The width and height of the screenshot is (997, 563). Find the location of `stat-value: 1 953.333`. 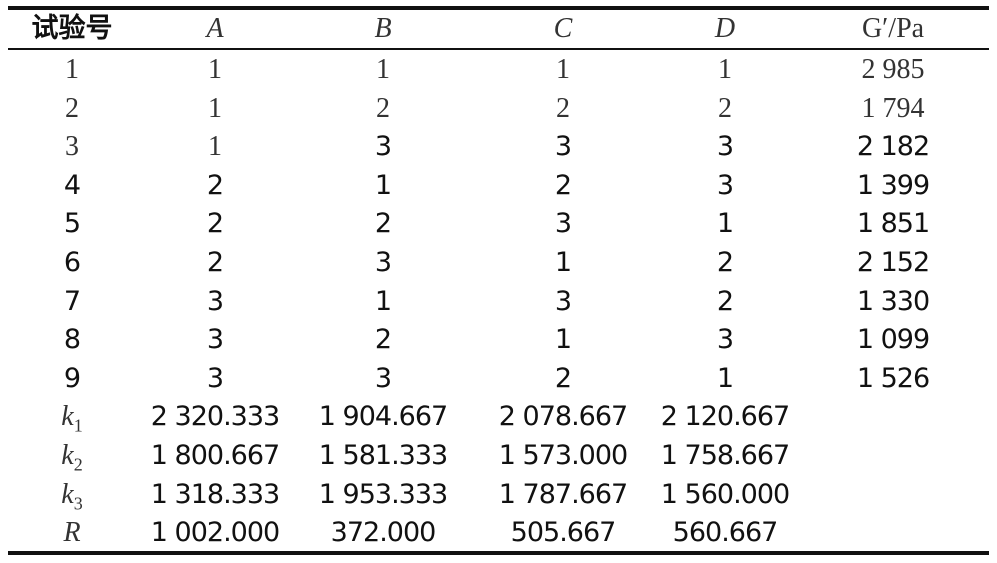

stat-value: 1 953.333 is located at coordinates (383, 494).